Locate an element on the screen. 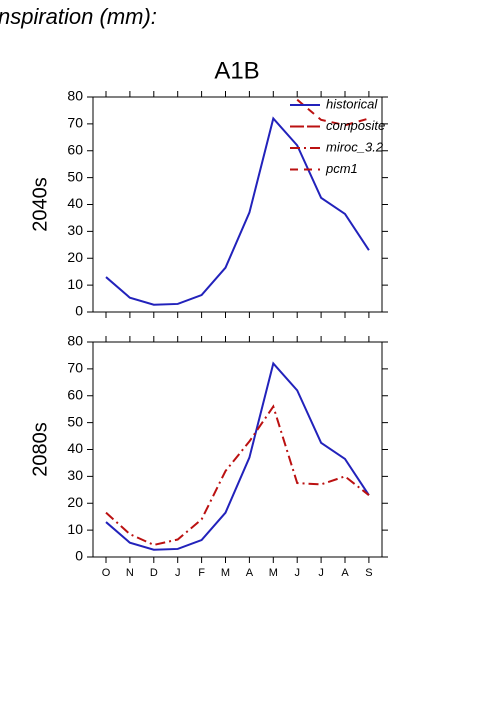 The image size is (501, 709). chart-subtitle: A1B is located at coordinates (236, 70).